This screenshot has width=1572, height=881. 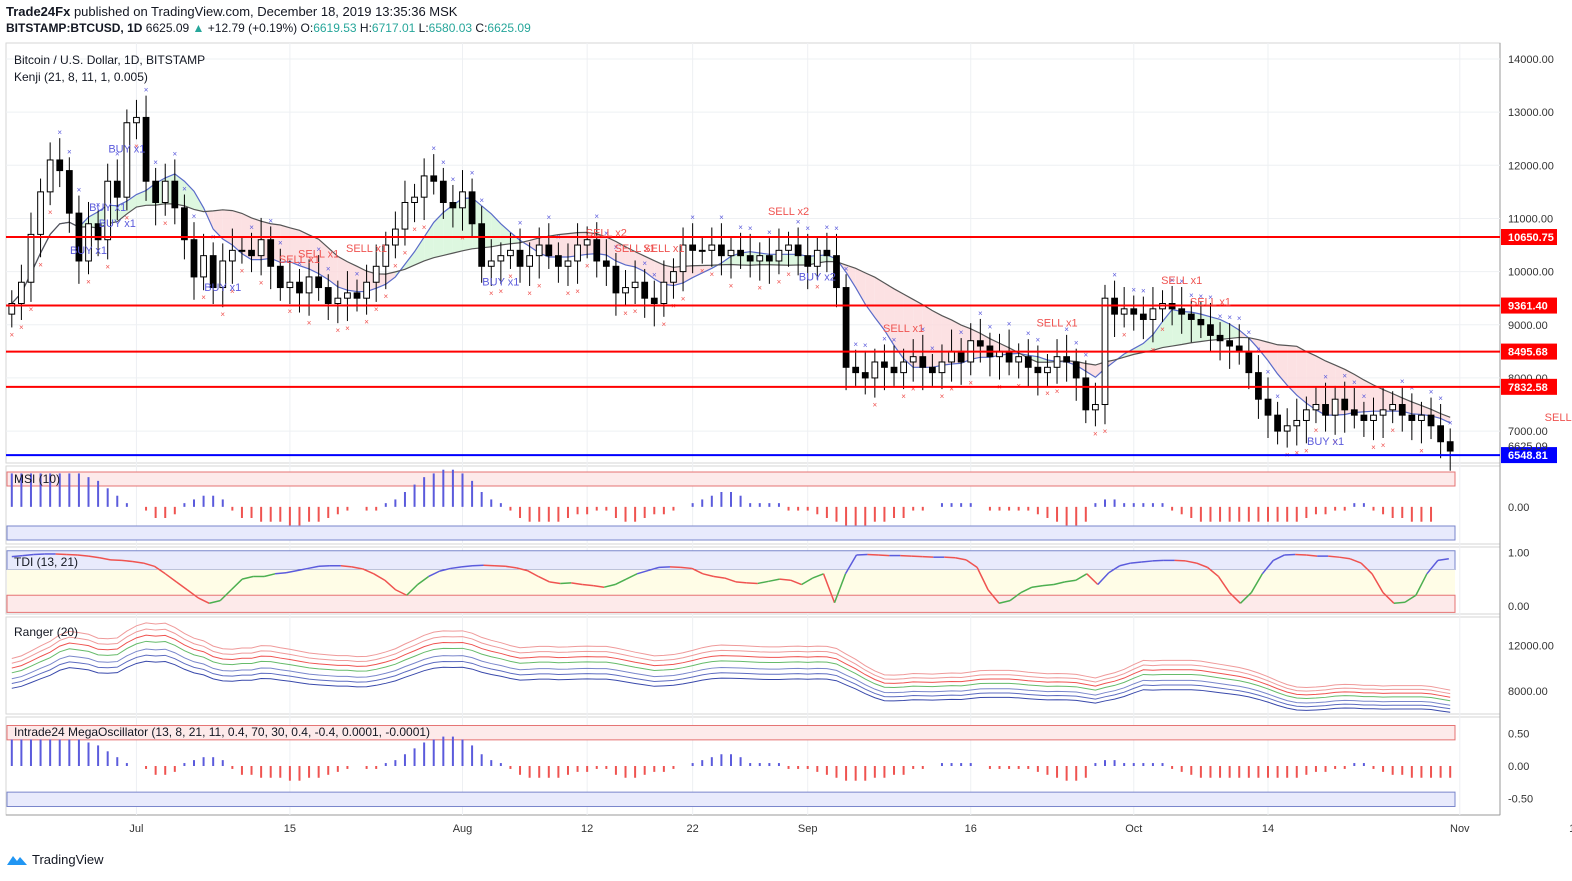 What do you see at coordinates (81, 77) in the screenshot?
I see `kenji-indicator-title: Kenji (21, 8, 11, 1, 0.005)` at bounding box center [81, 77].